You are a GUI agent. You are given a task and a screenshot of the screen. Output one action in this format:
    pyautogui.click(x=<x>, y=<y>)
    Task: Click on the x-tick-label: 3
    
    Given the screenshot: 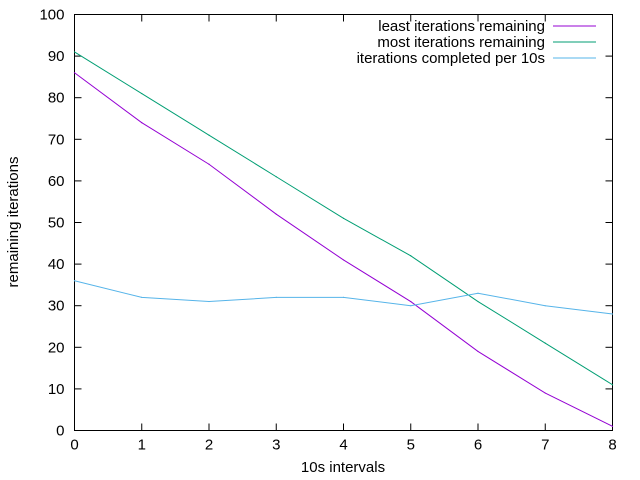 What is the action you would take?
    pyautogui.click(x=276, y=445)
    